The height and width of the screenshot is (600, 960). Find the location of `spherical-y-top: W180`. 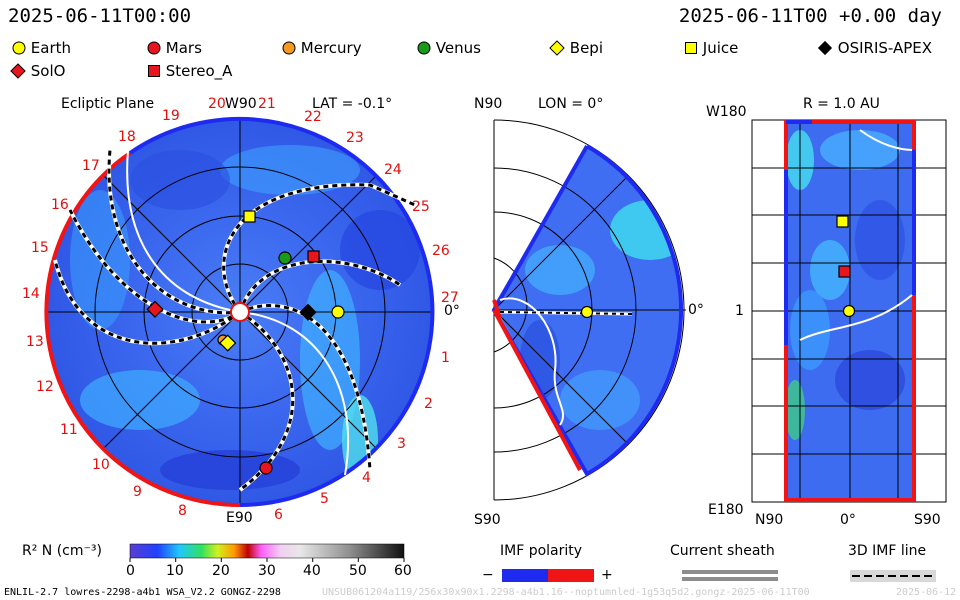

spherical-y-top: W180 is located at coordinates (726, 112).